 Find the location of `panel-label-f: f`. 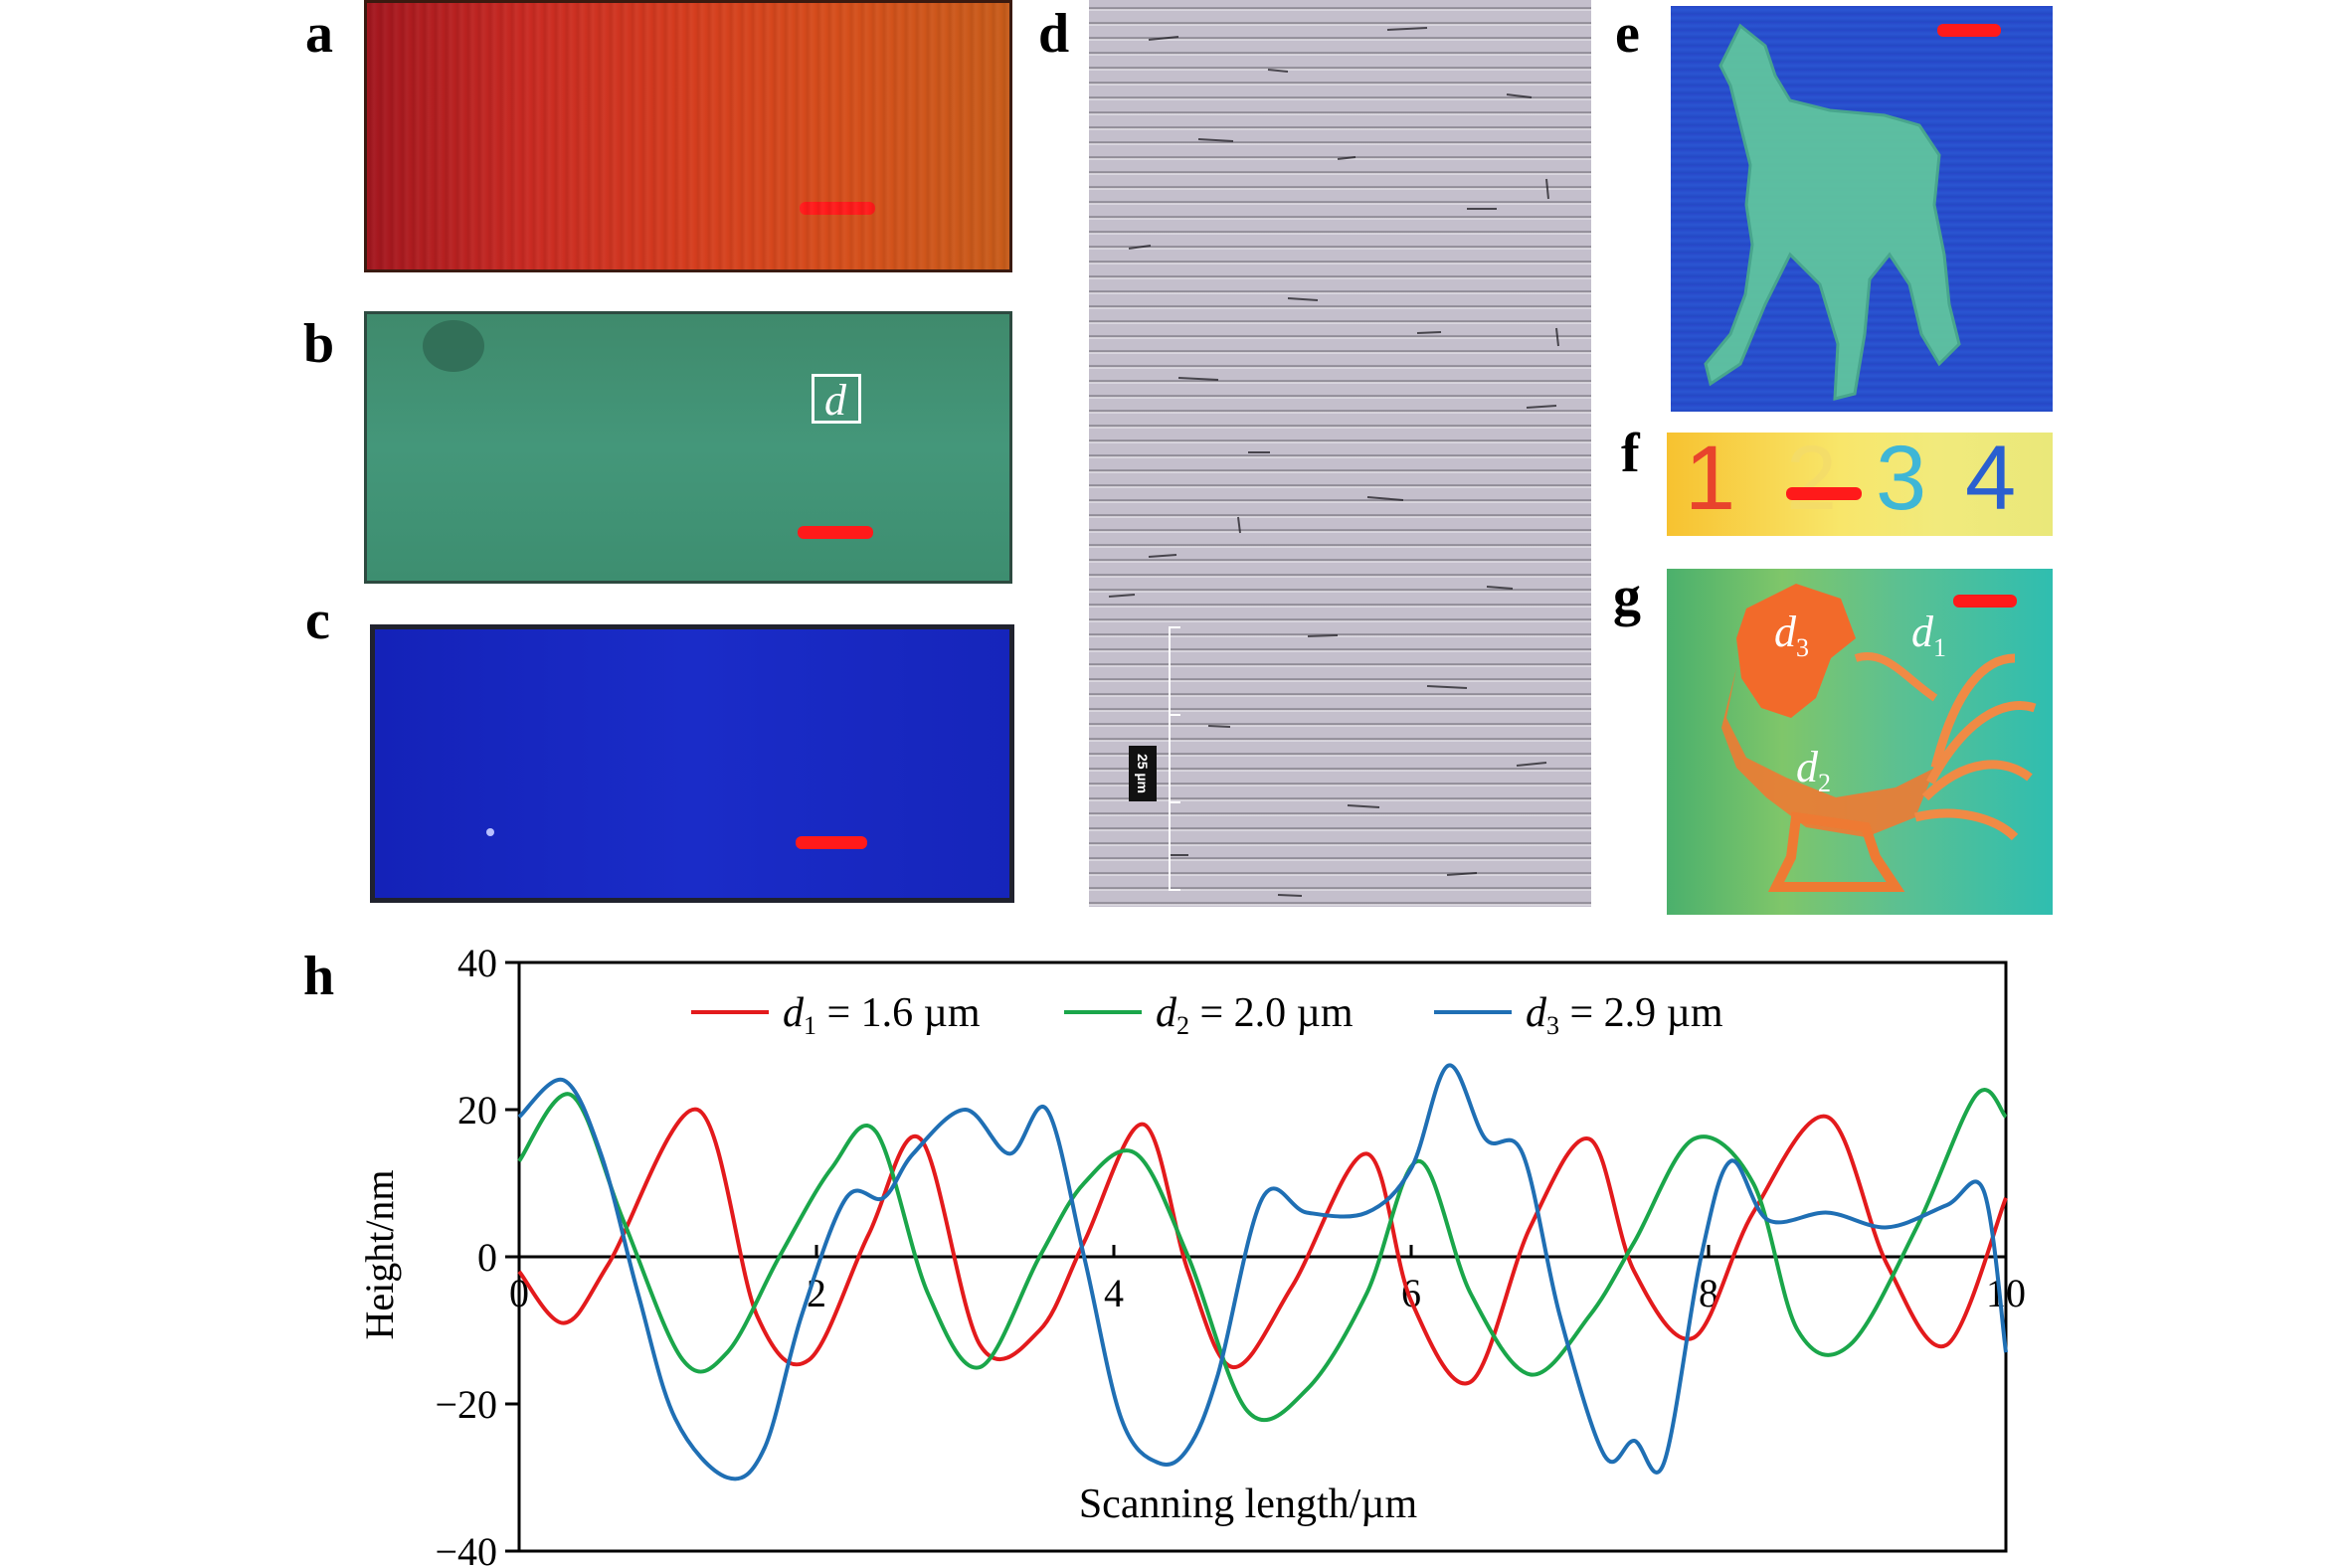

panel-label-f: f is located at coordinates (1630, 453).